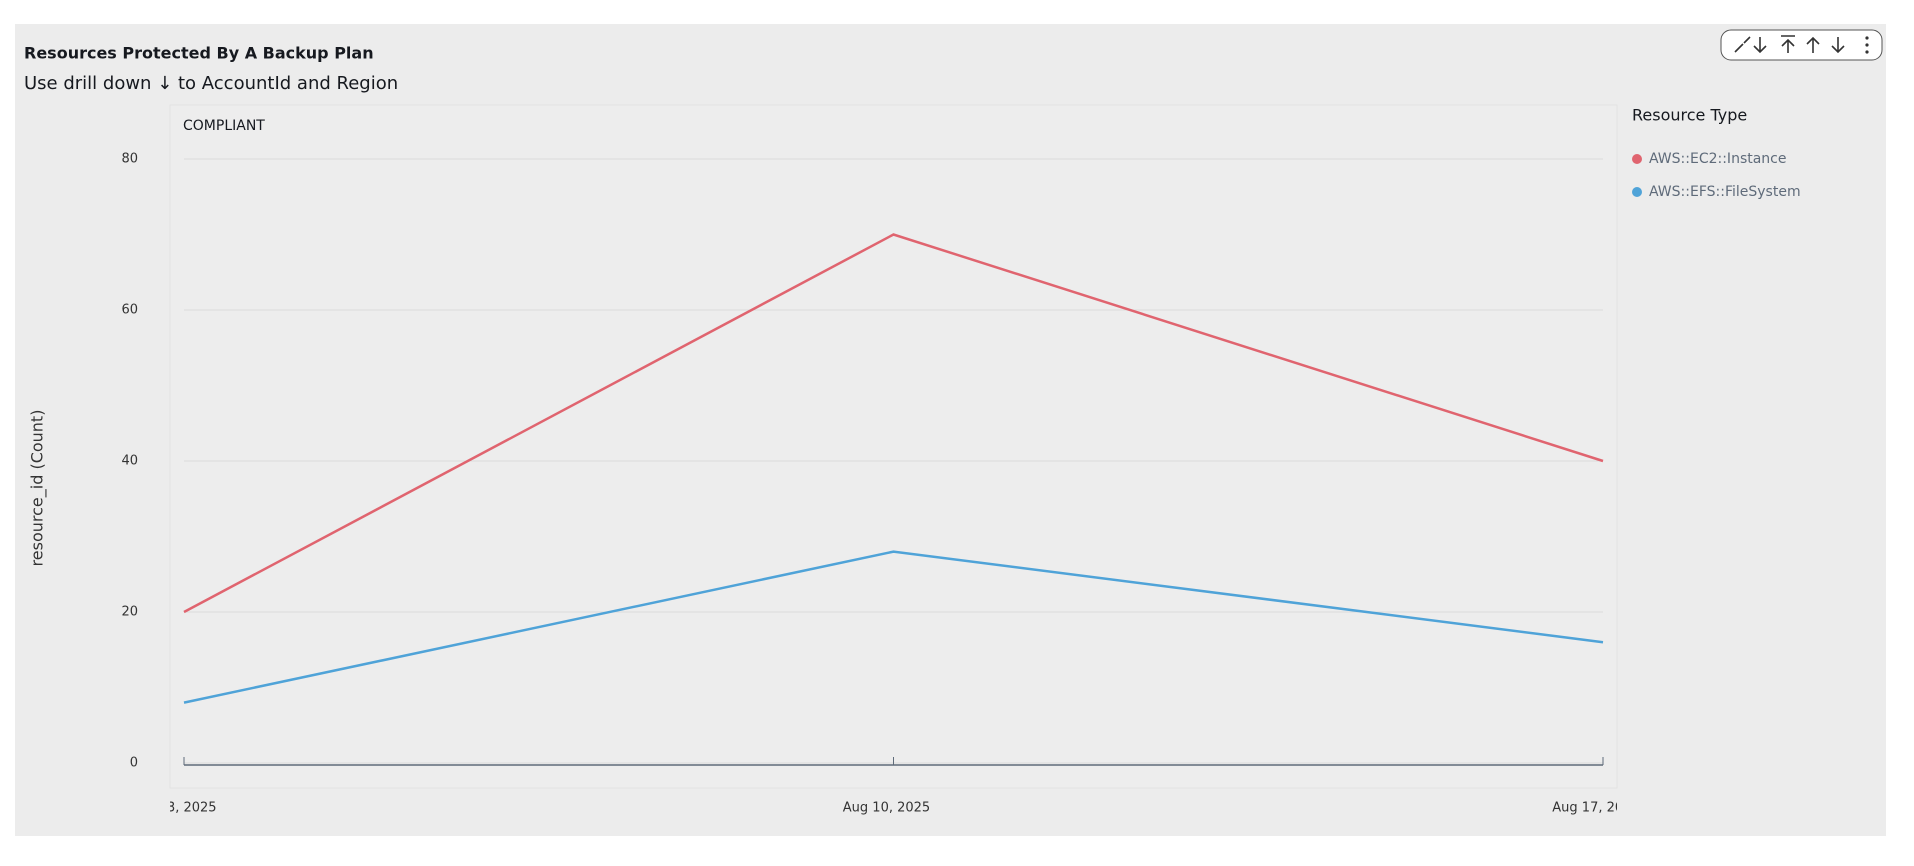 This screenshot has width=1914, height=866. Describe the element at coordinates (1717, 159) in the screenshot. I see `legend-label: AWS::EC2::Instance` at that location.